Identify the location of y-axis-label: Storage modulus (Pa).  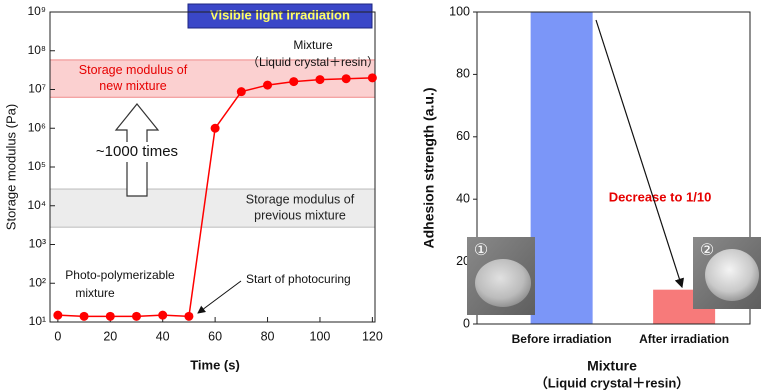
(10, 167).